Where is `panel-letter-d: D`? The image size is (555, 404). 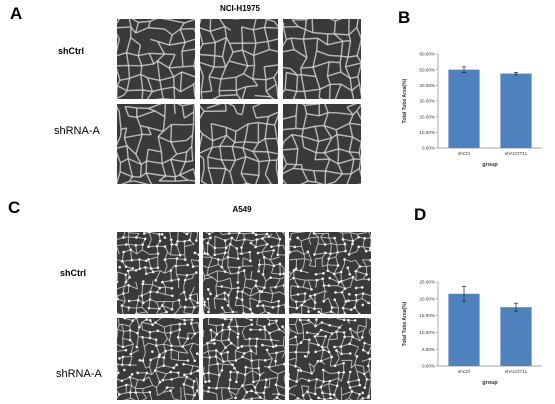
panel-letter-d: D is located at coordinates (420, 214).